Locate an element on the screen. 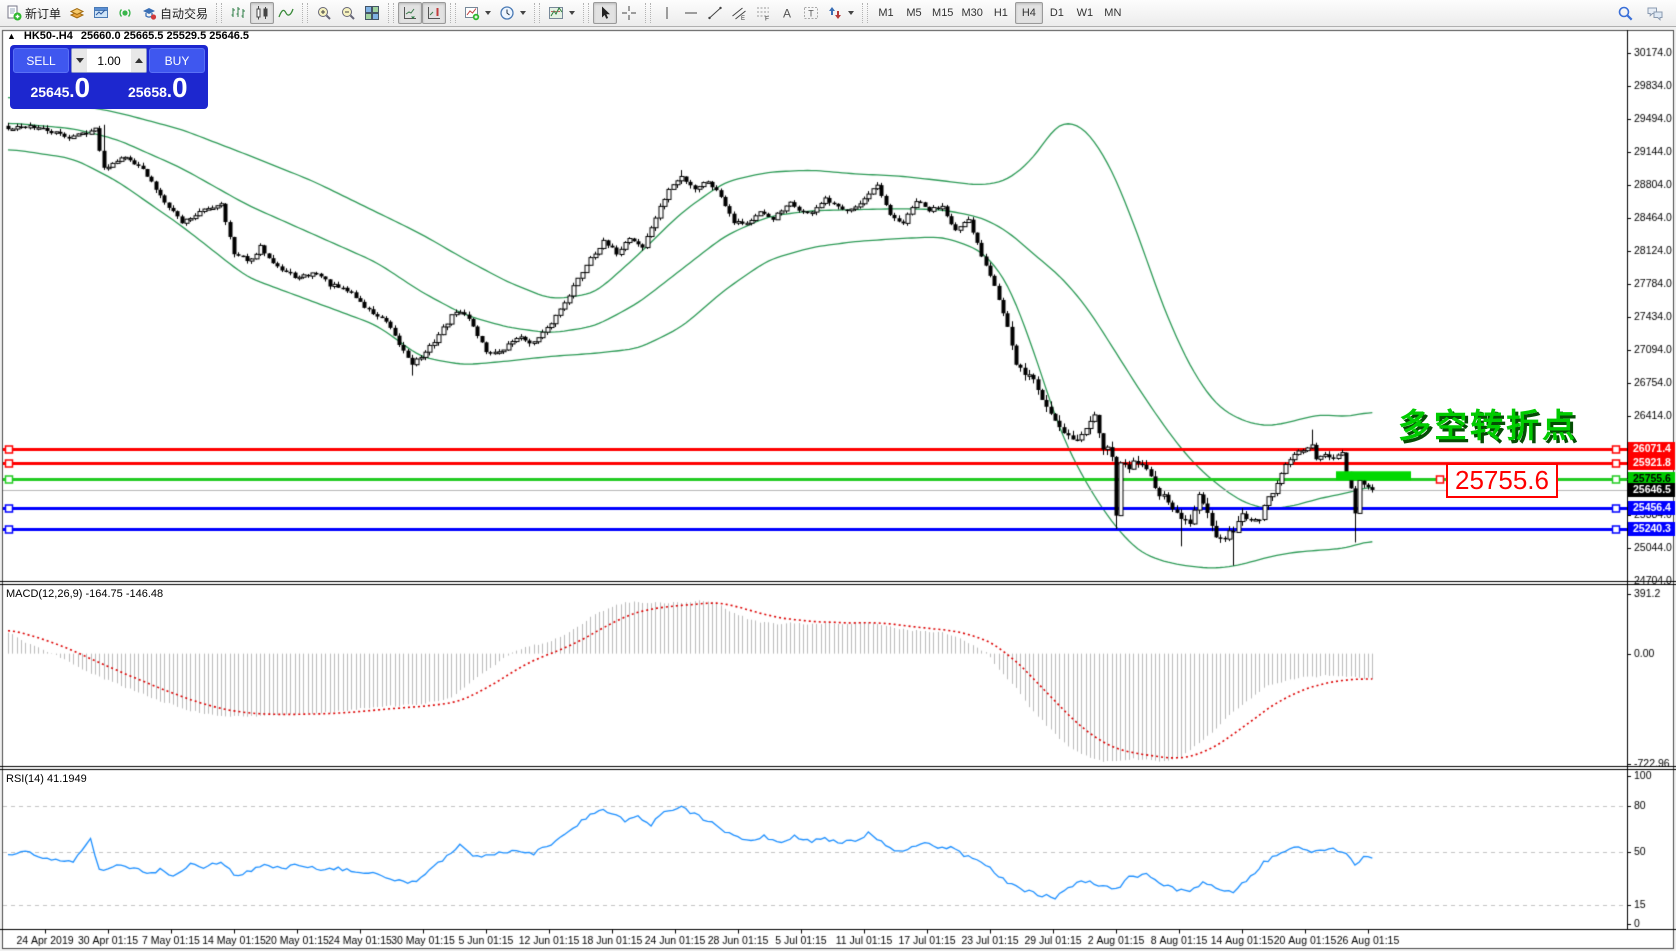 Image resolution: width=1676 pixels, height=951 pixels. tile-windows-icon is located at coordinates (372, 13).